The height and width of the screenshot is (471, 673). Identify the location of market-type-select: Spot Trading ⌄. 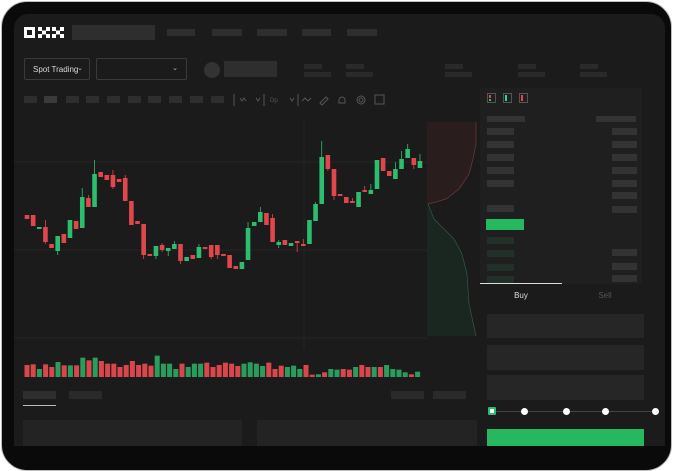
(57, 69).